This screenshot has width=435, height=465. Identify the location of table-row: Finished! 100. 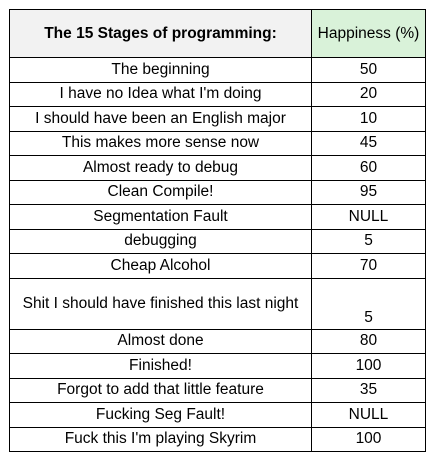
(217, 366).